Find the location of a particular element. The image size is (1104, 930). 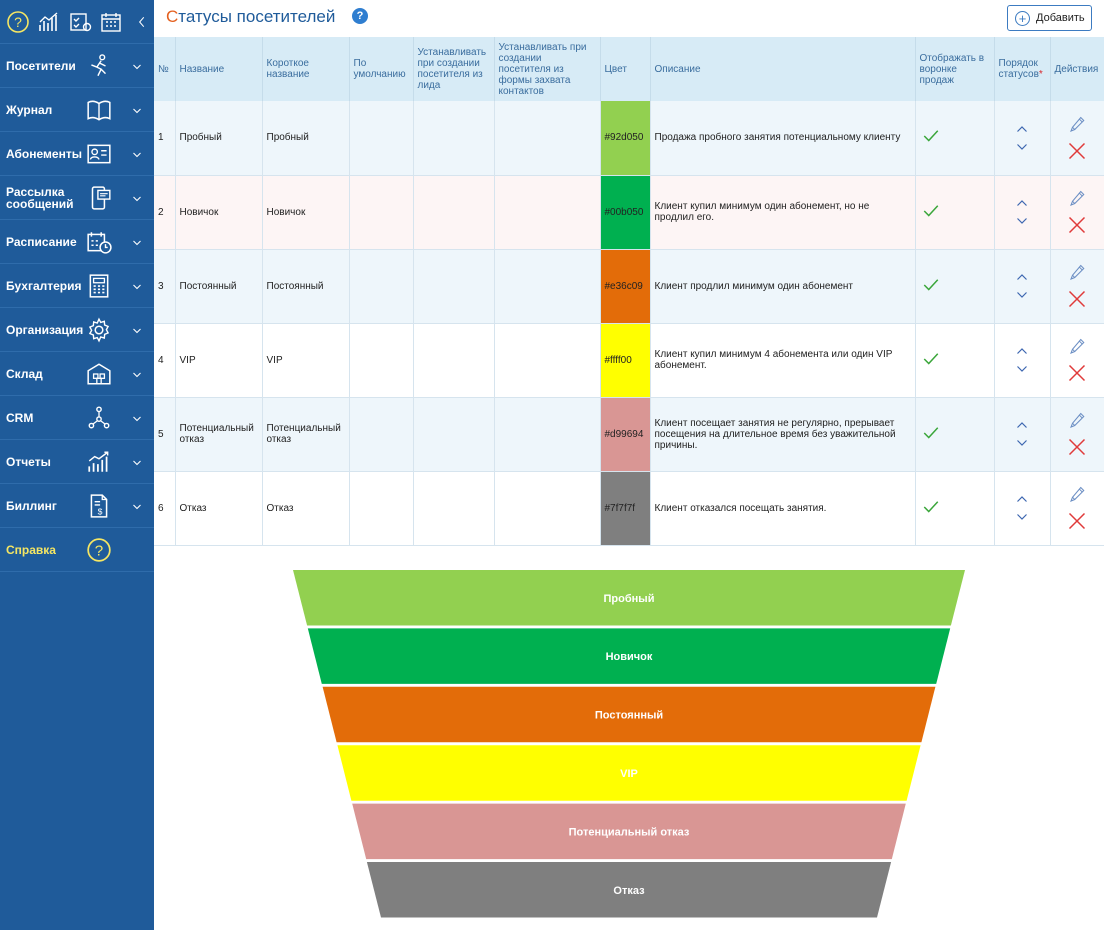

sidebar-item-schedule: Расписание is located at coordinates (77, 242).